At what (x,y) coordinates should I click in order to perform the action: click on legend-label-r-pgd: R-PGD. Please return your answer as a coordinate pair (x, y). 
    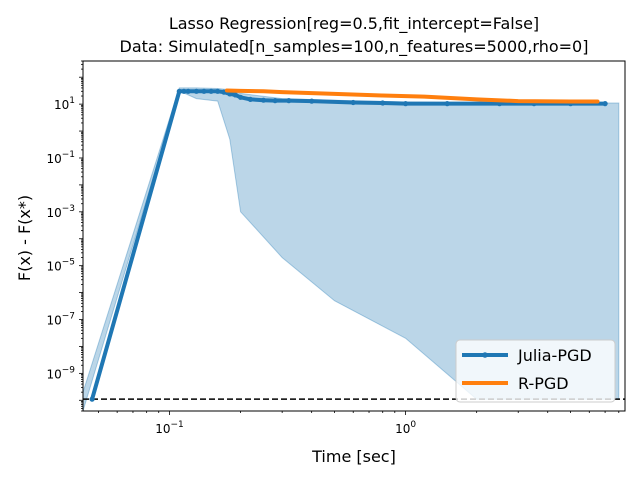
    Looking at the image, I should click on (543, 383).